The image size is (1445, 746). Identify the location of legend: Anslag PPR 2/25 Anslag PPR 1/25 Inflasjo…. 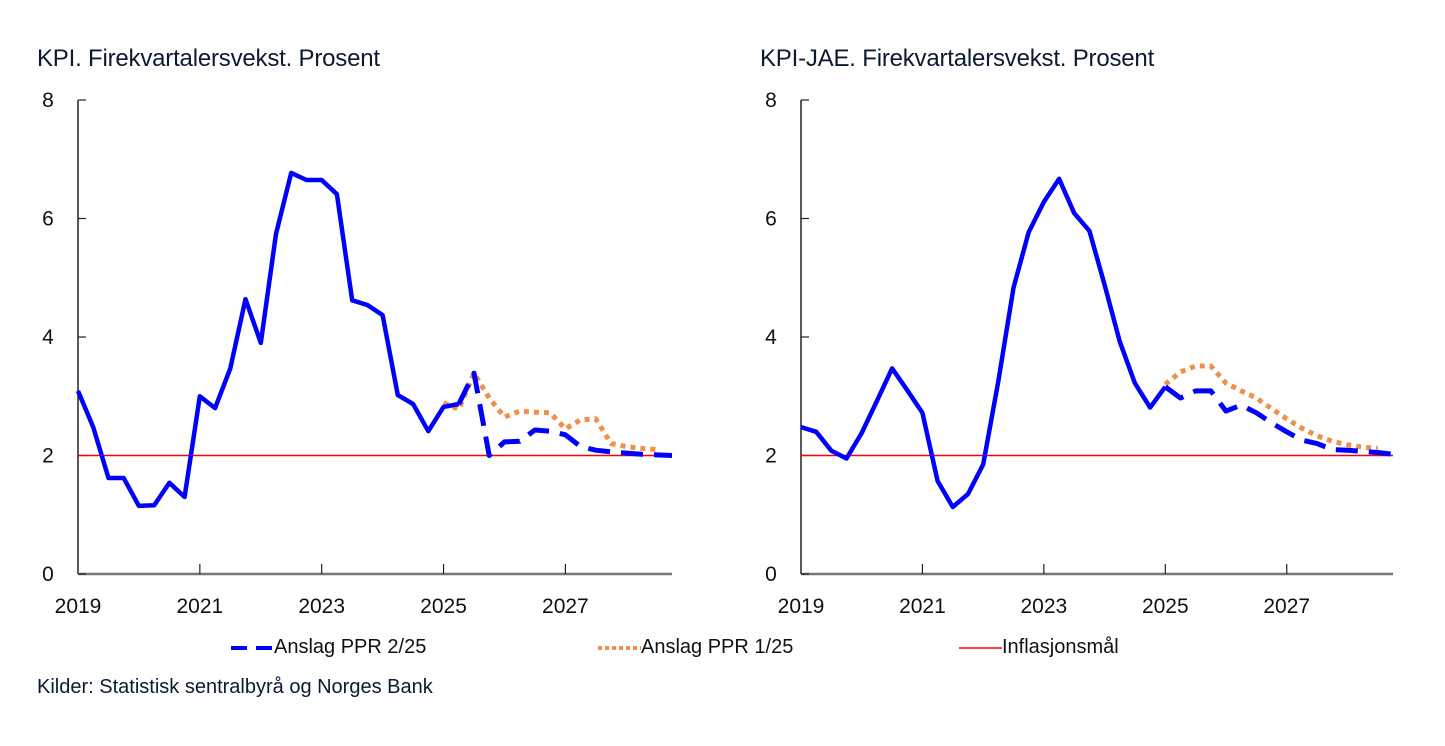
(722, 651).